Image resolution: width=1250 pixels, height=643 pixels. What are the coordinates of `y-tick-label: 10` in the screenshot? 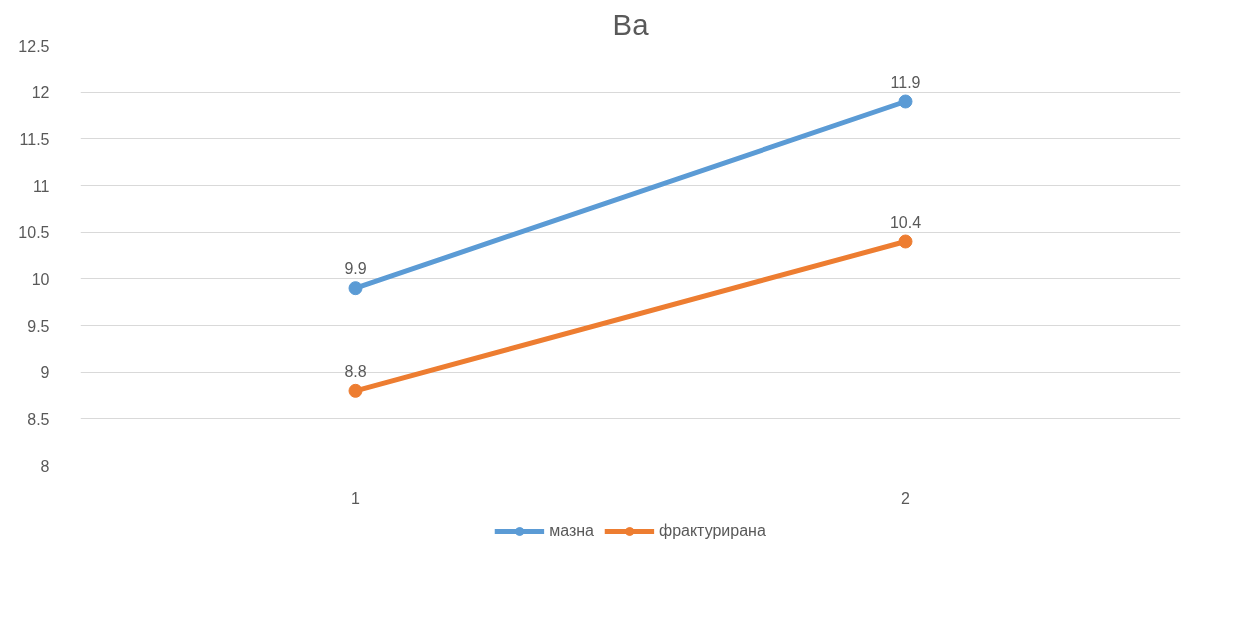 It's located at (40, 279).